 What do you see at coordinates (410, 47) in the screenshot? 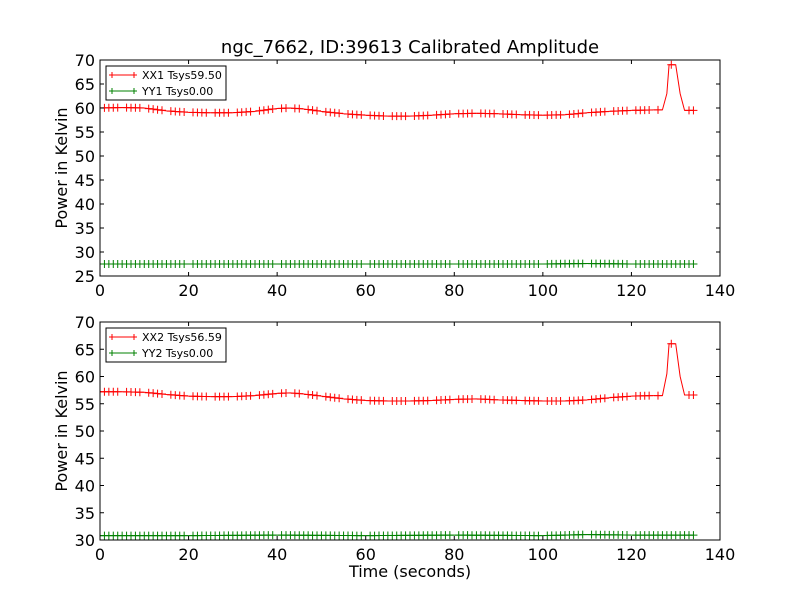
I see `chart-title: ngc_7662, ID:39613 Calibrated Amplitude` at bounding box center [410, 47].